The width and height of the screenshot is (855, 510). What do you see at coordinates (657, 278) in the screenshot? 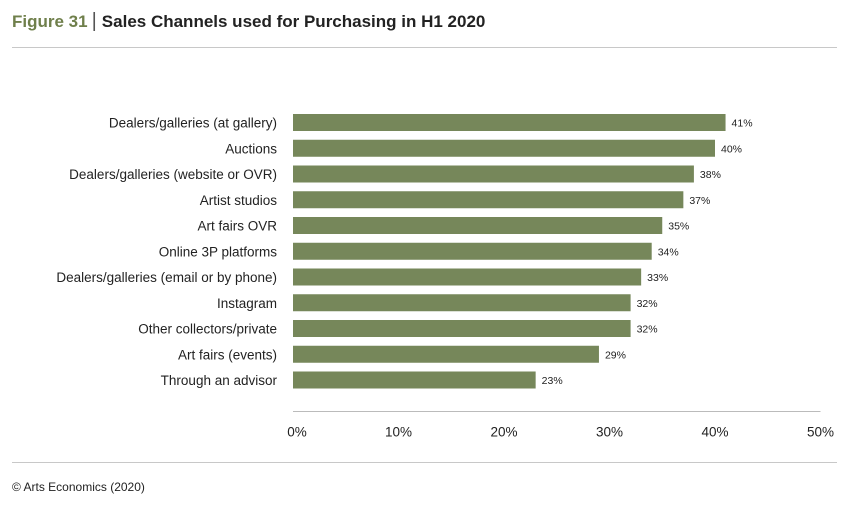
I see `value-label: 33%` at bounding box center [657, 278].